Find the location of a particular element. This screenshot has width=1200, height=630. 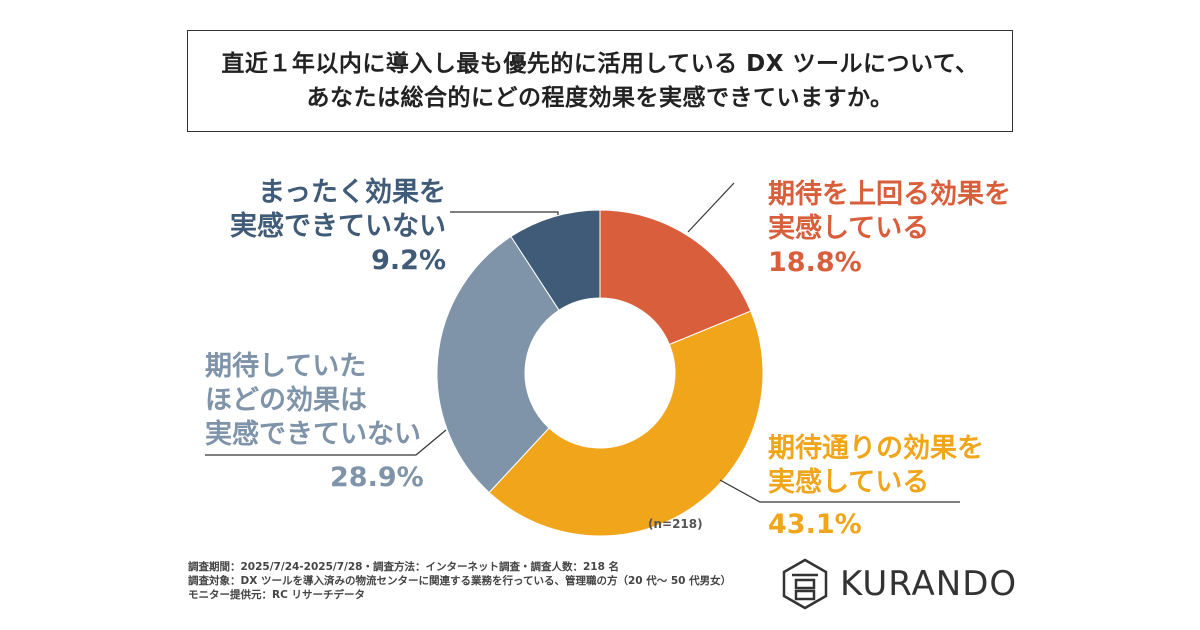

label-slice-2-line2: ほどの効果は is located at coordinates (286, 400).